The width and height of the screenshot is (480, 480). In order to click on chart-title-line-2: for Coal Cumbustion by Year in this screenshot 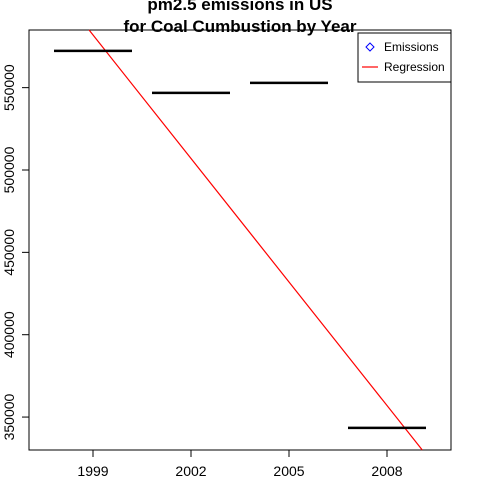, I will do `click(239, 26)`.